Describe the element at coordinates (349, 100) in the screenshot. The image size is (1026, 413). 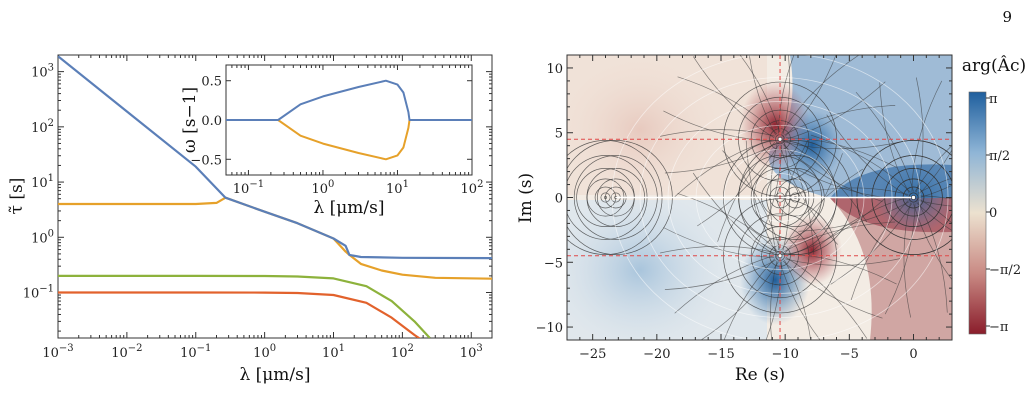
I see `inset-series-blue` at that location.